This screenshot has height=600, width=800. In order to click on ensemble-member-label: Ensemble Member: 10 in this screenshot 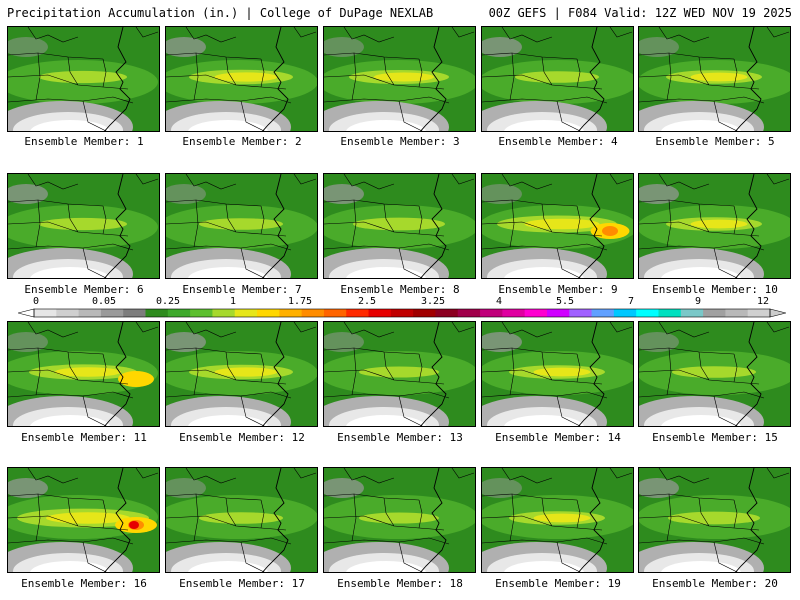, I will do `click(715, 289)`.